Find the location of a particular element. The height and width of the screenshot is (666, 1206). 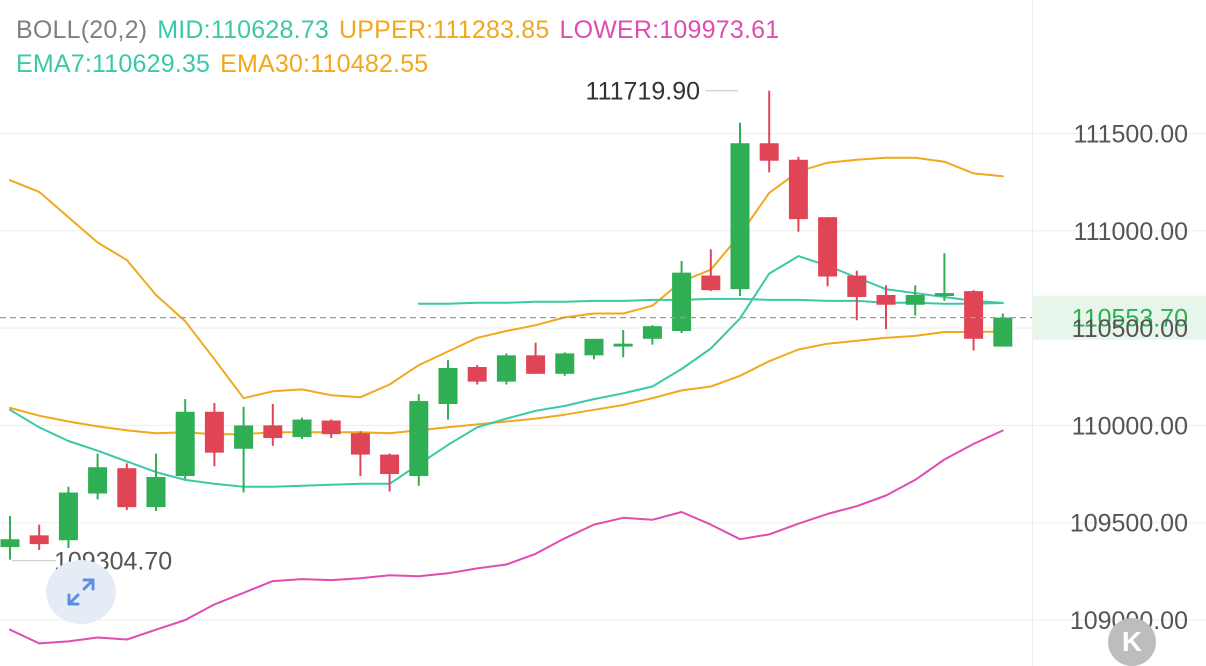

max-price-label: 111719.90 is located at coordinates (643, 92).